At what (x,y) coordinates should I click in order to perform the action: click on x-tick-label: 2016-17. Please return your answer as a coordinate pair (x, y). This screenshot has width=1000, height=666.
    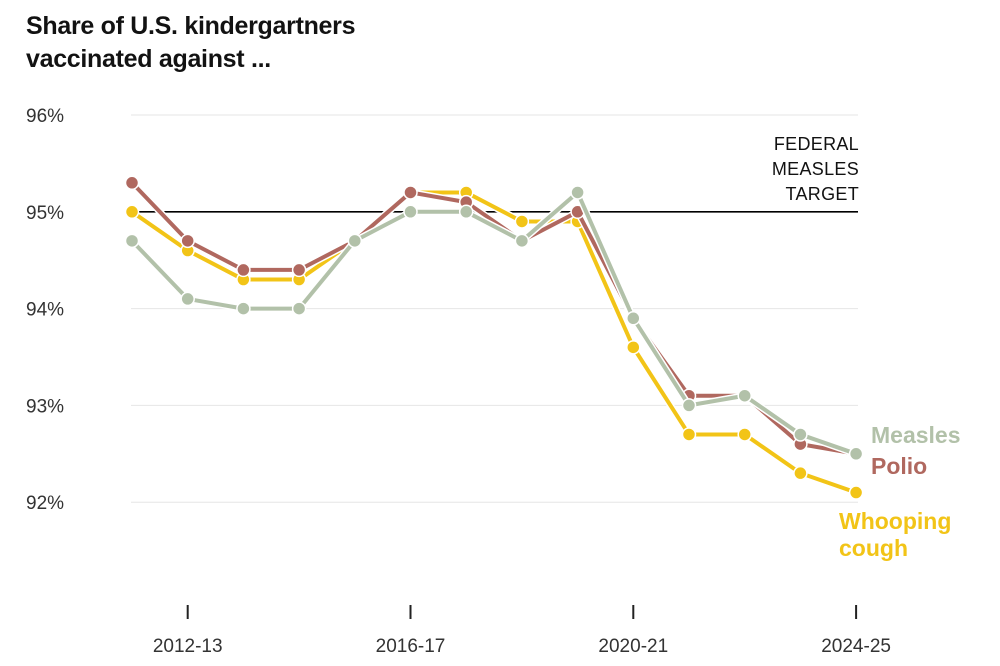
    Looking at the image, I should click on (411, 646).